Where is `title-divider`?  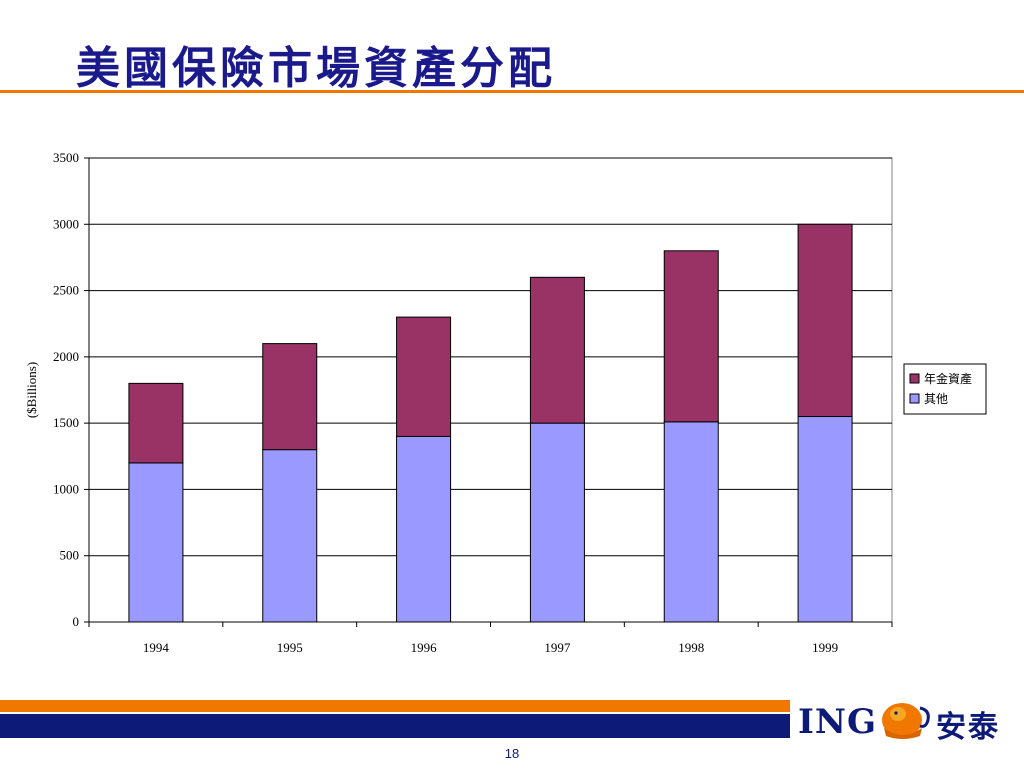 title-divider is located at coordinates (512, 91).